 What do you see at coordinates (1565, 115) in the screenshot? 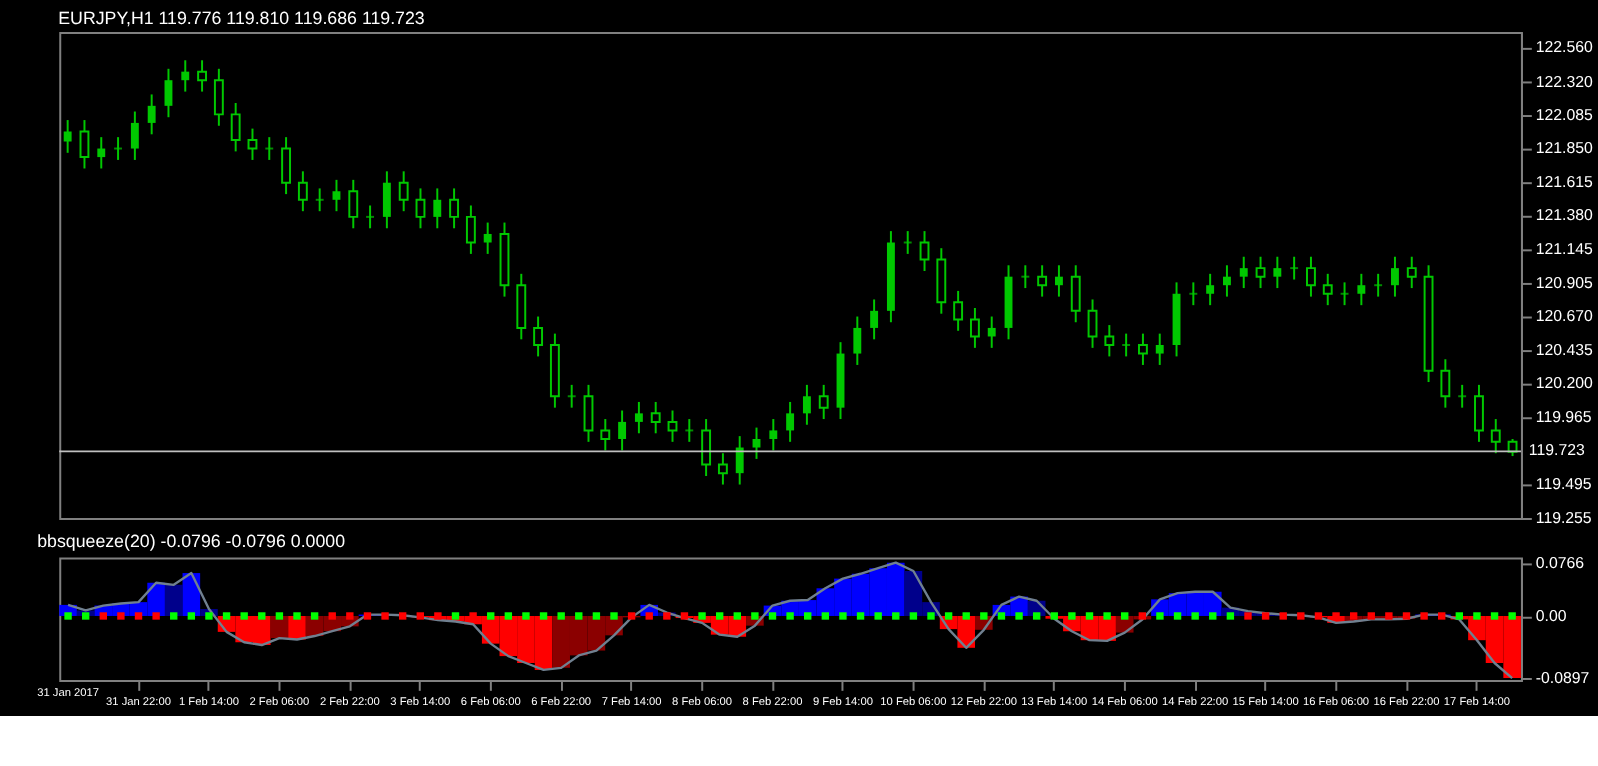
I see `y-tick-label: 122.085` at bounding box center [1565, 115].